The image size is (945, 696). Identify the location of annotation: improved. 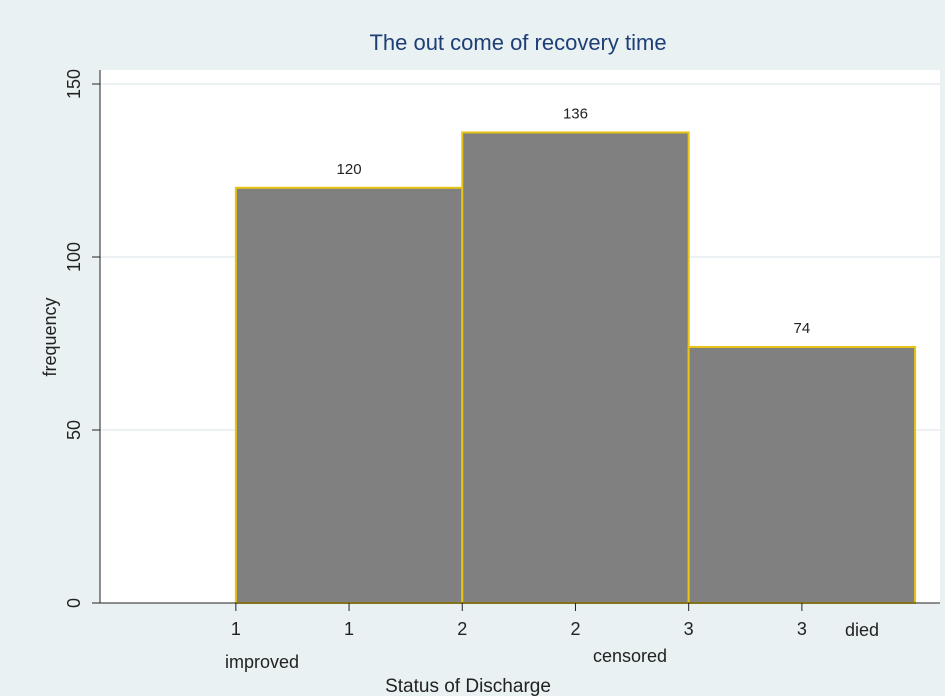
(262, 662).